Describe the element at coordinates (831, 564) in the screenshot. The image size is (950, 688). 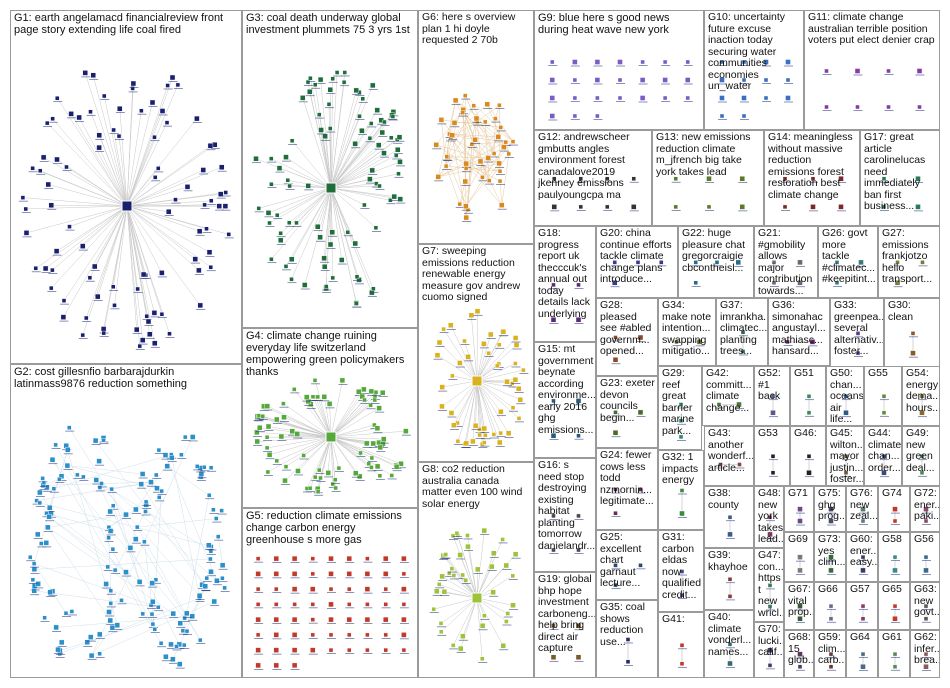
I see `group-network-g73` at that location.